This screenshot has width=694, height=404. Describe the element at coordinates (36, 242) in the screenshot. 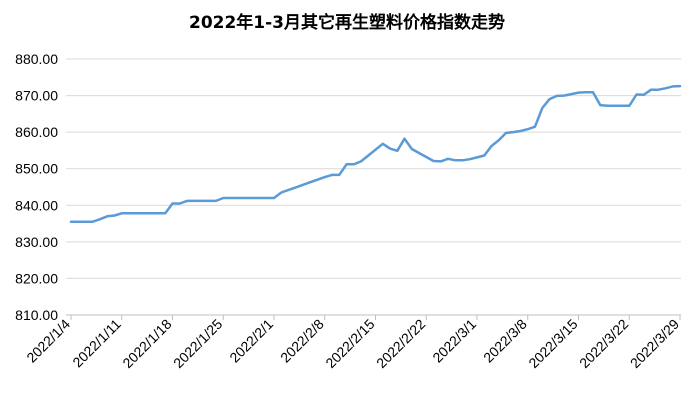

I see `y-tick-label: 830.00` at that location.